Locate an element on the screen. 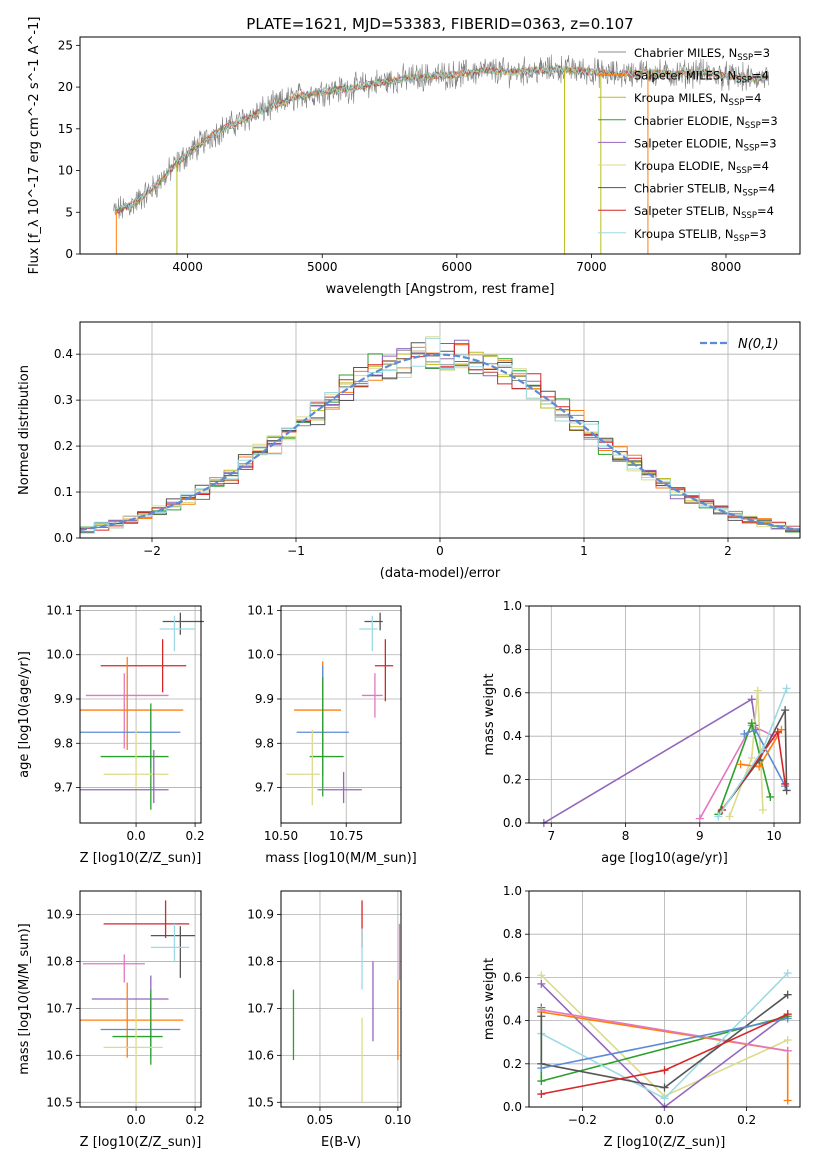 The height and width of the screenshot is (1170, 819). y-tick-label: 10.9 is located at coordinates (260, 914).